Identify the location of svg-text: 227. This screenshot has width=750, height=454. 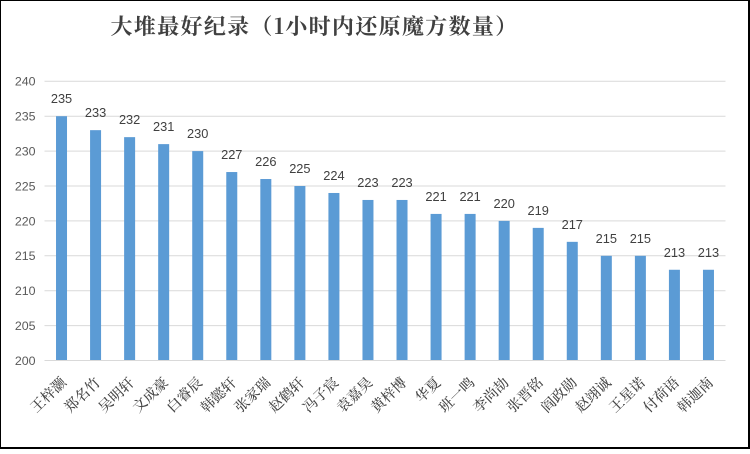
(231, 154).